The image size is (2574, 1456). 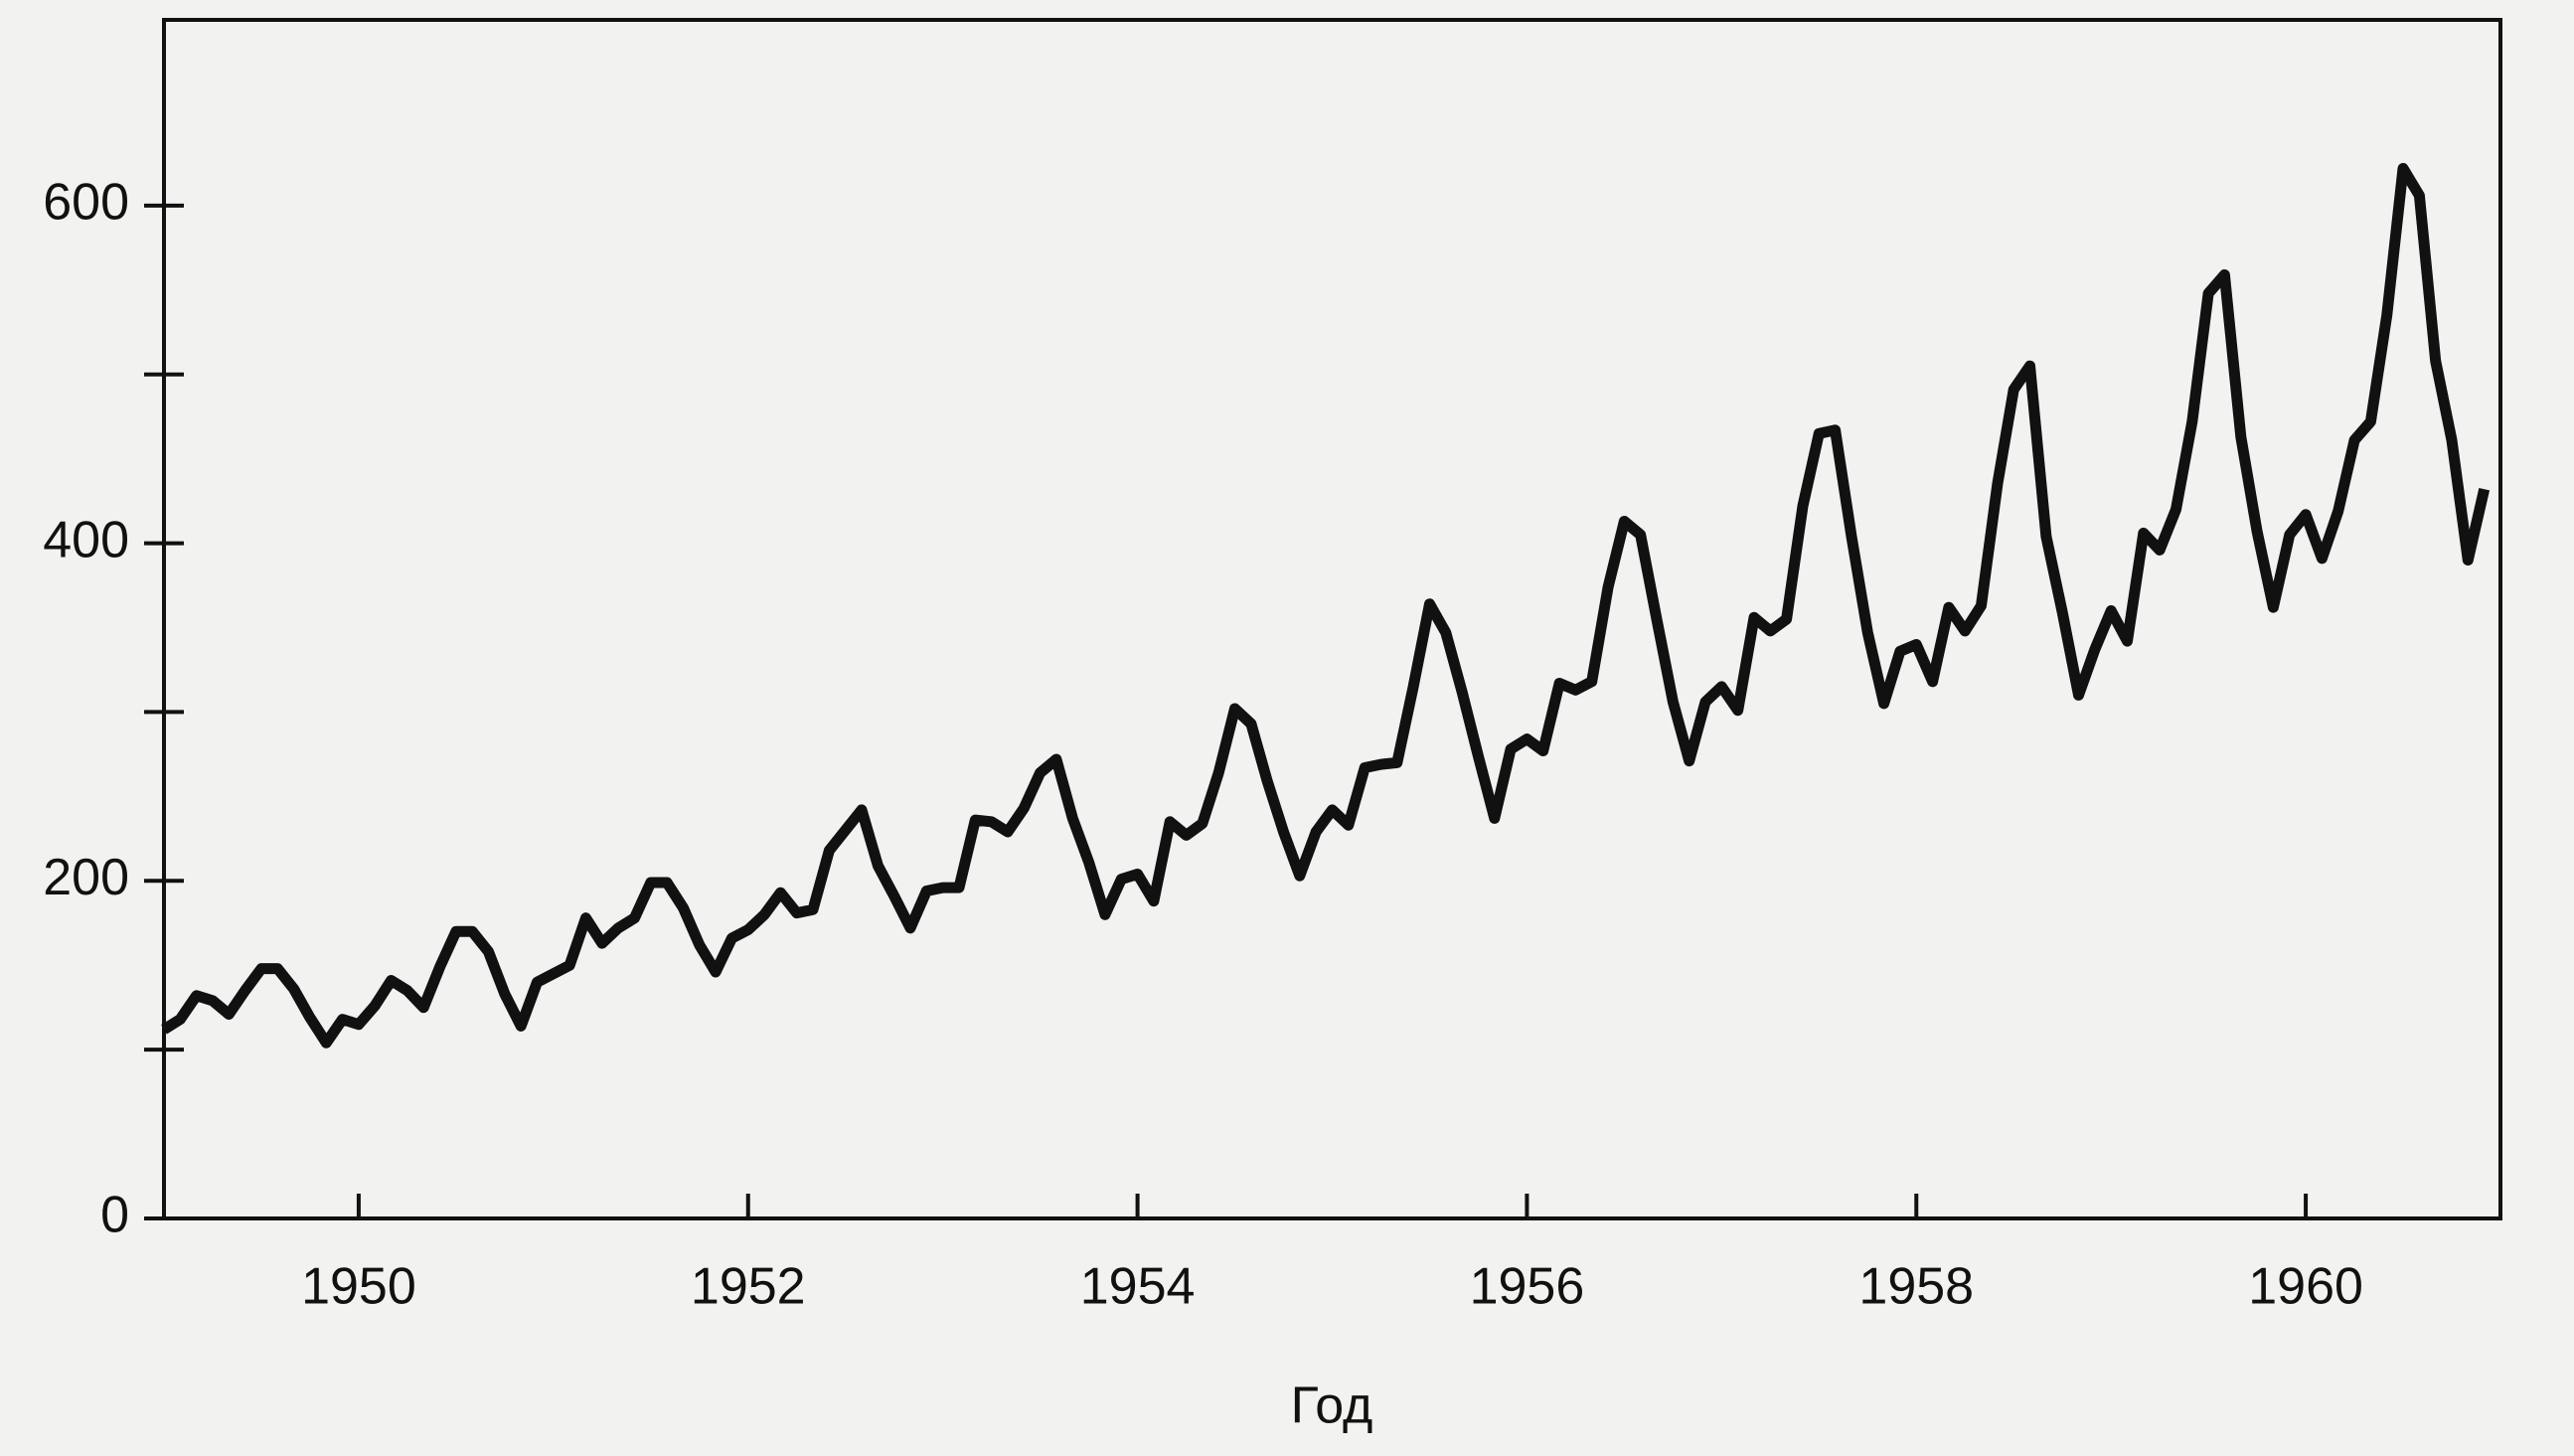 What do you see at coordinates (748, 1287) in the screenshot?
I see `x-tick-label: 1952` at bounding box center [748, 1287].